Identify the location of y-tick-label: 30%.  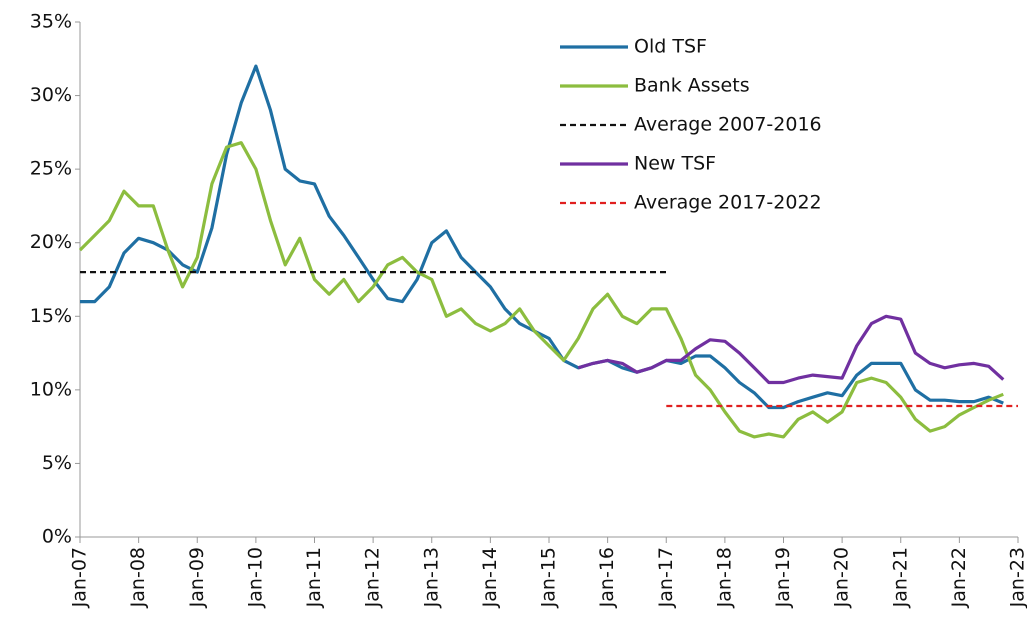
(51, 95).